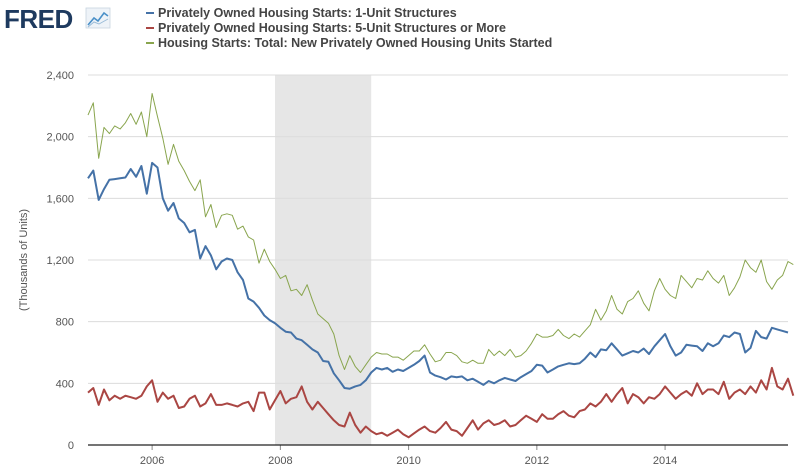 Image resolution: width=805 pixels, height=473 pixels. What do you see at coordinates (60, 76) in the screenshot?
I see `y-tick-label: 2,400` at bounding box center [60, 76].